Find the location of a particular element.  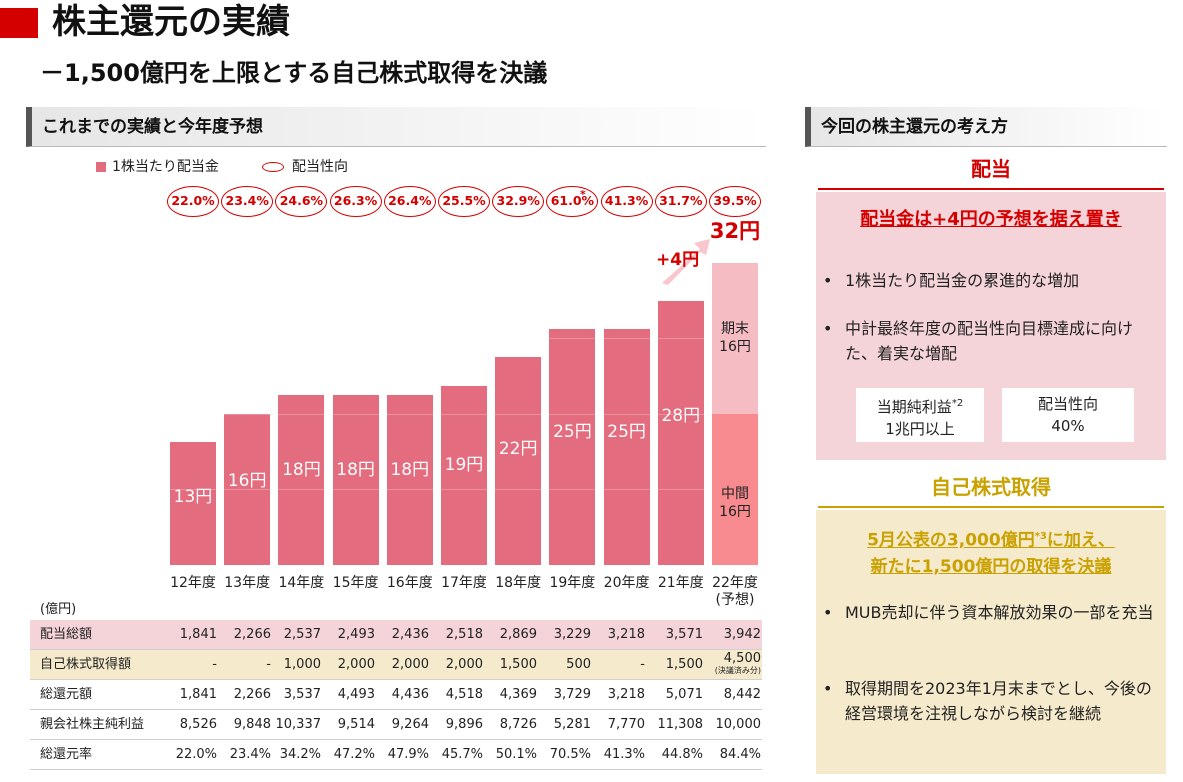

bar-value-label: 18円 is located at coordinates (410, 470).